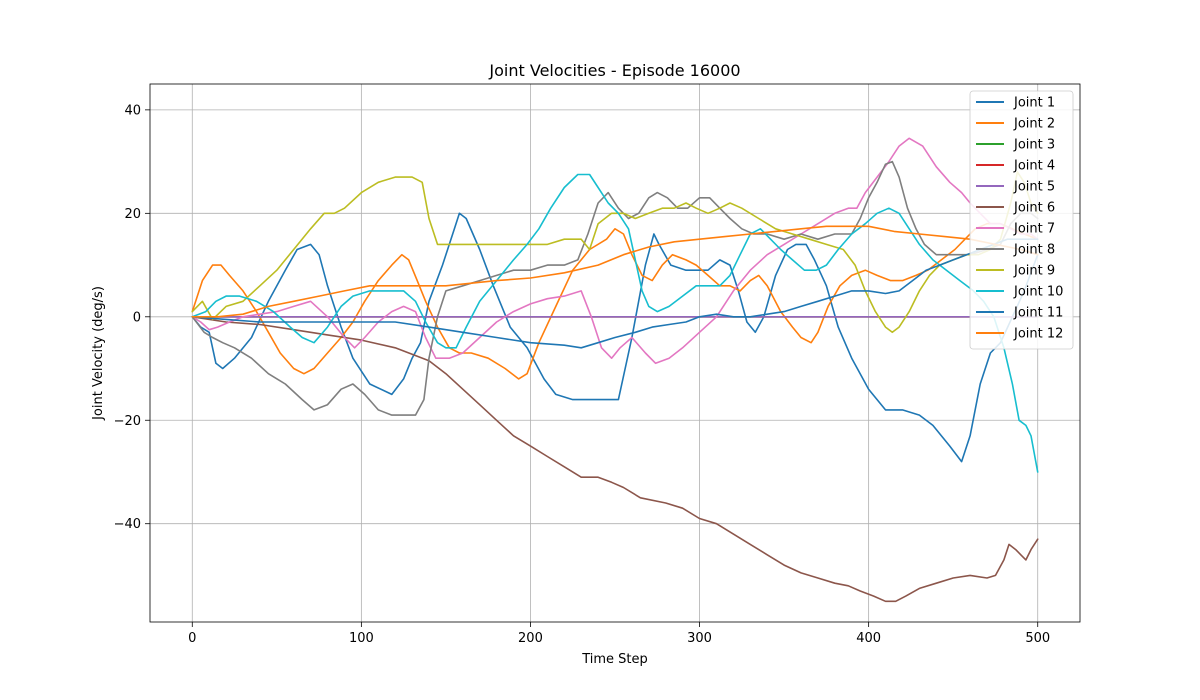  What do you see at coordinates (1034, 187) in the screenshot?
I see `legend-label-joint-5: Joint 5` at bounding box center [1034, 187].